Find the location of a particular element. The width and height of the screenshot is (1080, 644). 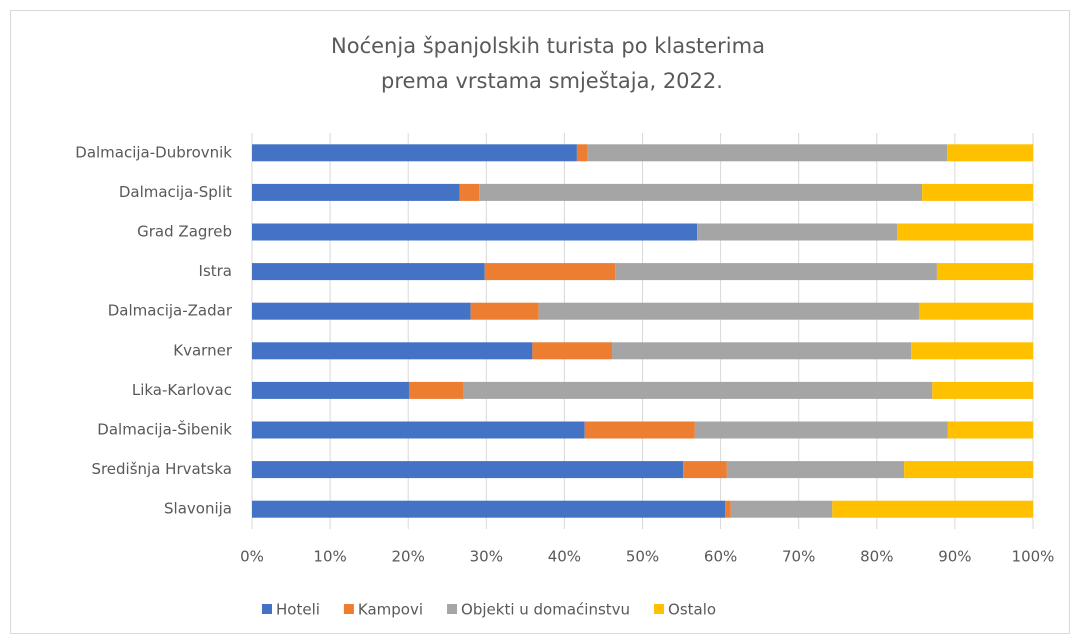

x-tick-label: 40% is located at coordinates (564, 557).